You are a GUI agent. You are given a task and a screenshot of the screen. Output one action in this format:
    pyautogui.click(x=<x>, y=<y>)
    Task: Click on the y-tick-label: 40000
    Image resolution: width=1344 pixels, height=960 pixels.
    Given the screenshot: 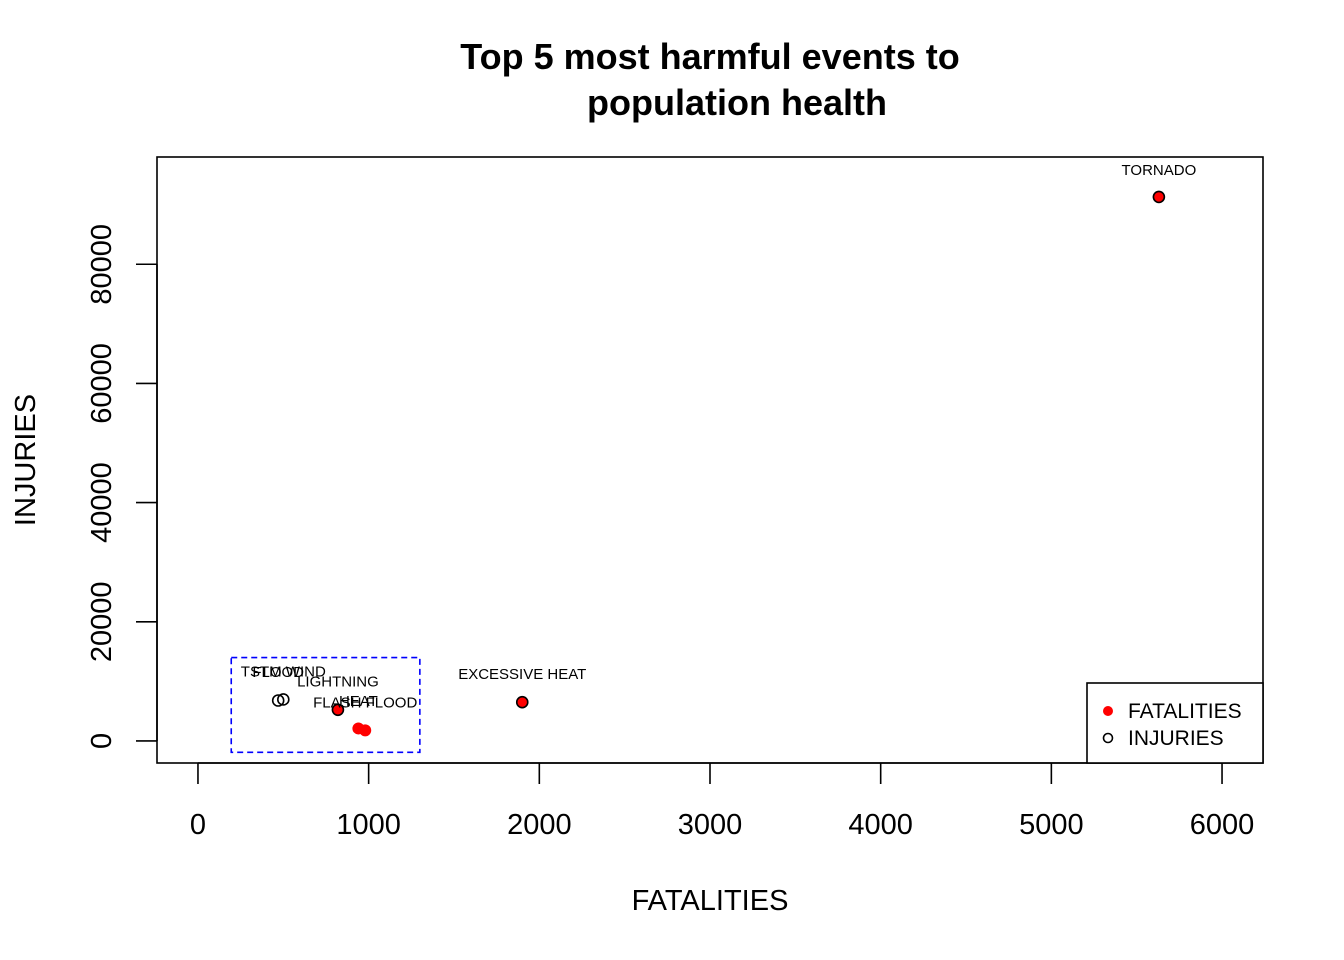 What is the action you would take?
    pyautogui.click(x=102, y=502)
    